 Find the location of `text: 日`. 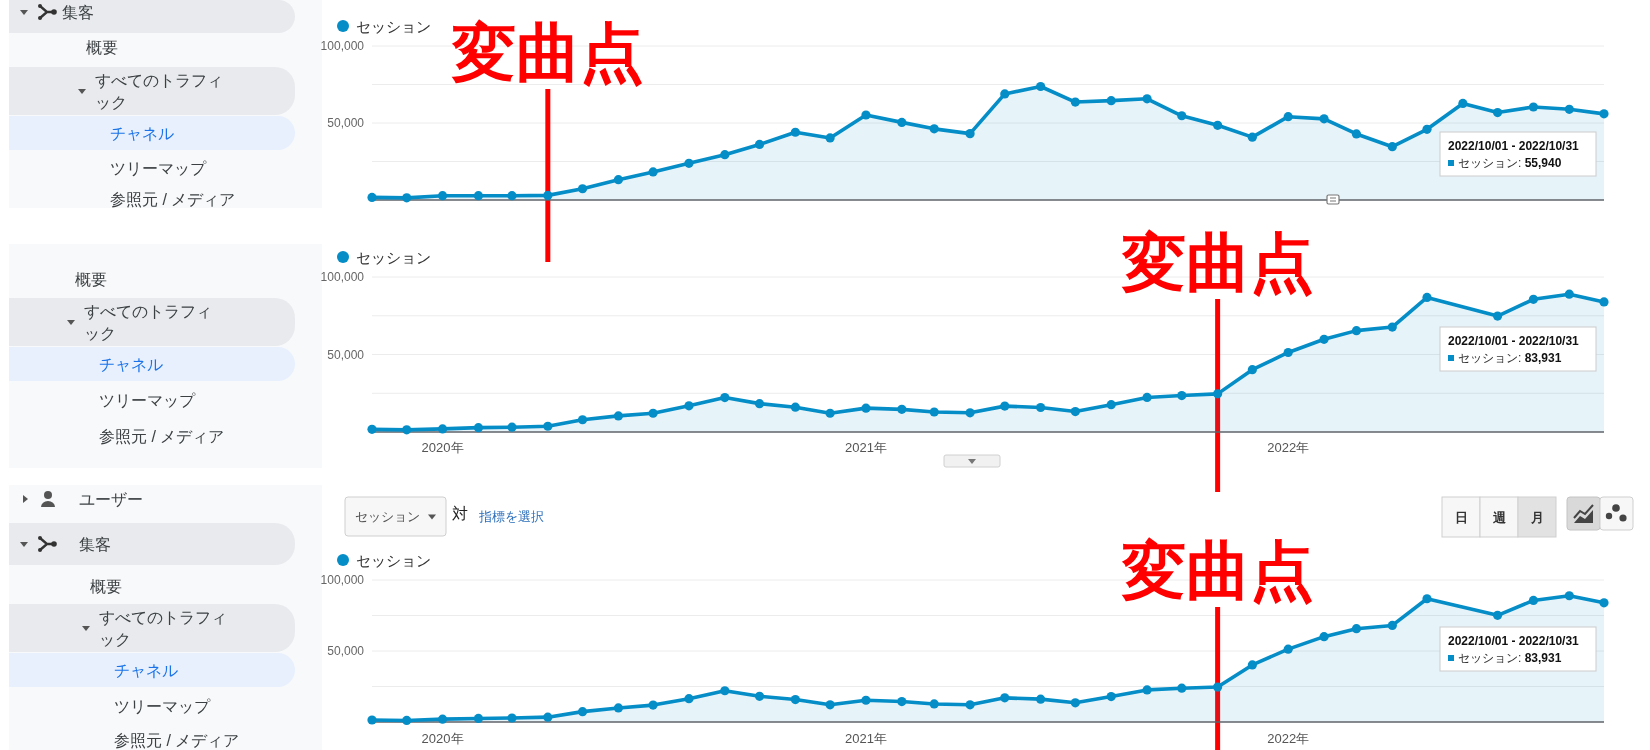

text: 日 is located at coordinates (1461, 517).